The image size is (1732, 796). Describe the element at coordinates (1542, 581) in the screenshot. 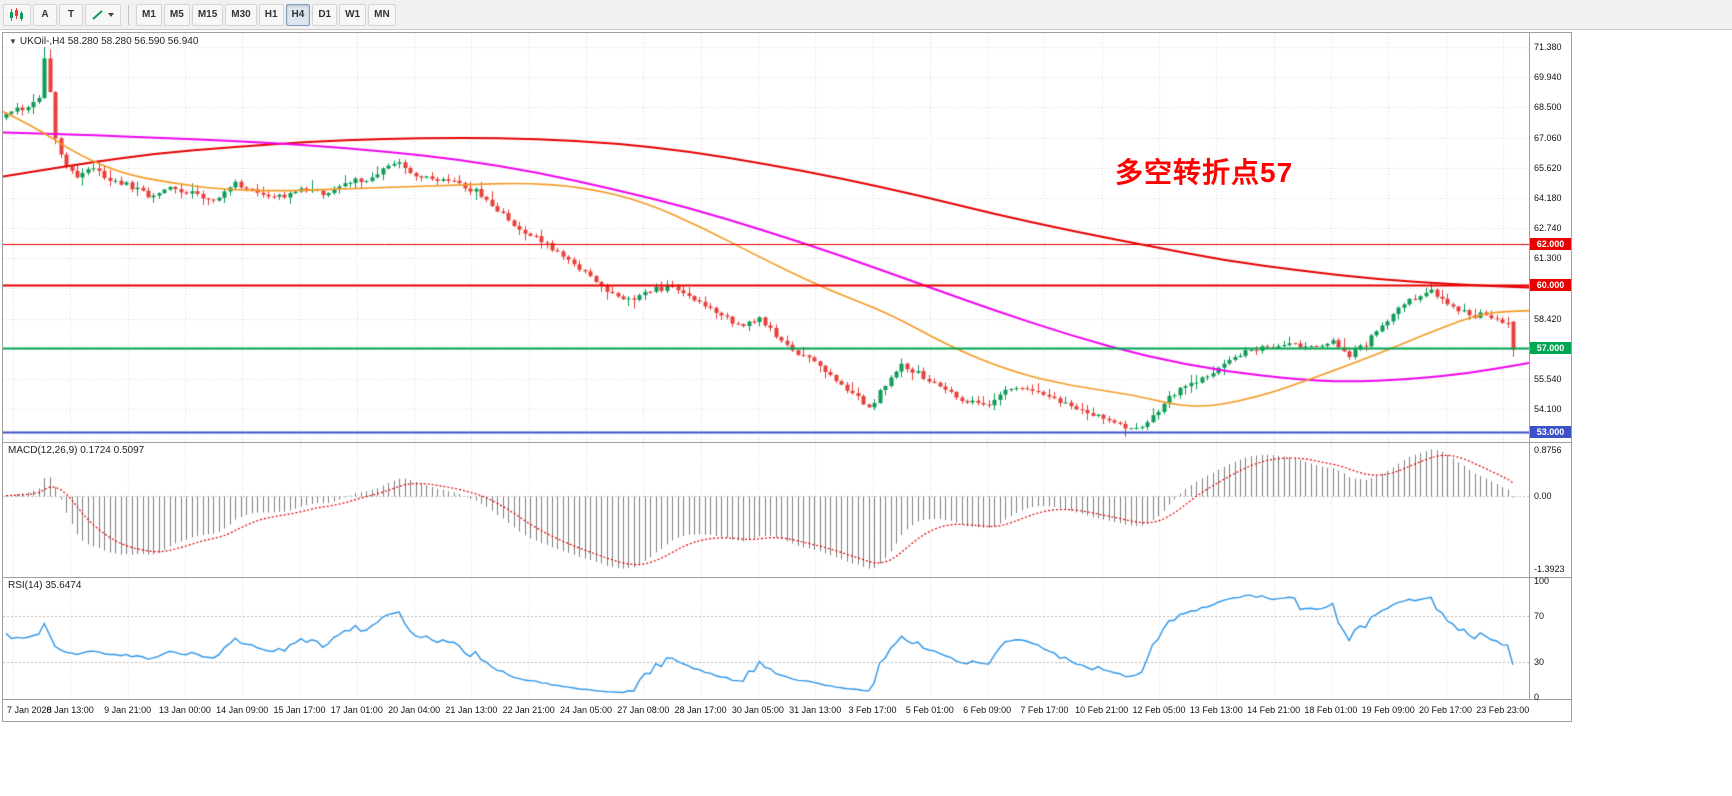

I see `rsi-tick-label: 100` at that location.